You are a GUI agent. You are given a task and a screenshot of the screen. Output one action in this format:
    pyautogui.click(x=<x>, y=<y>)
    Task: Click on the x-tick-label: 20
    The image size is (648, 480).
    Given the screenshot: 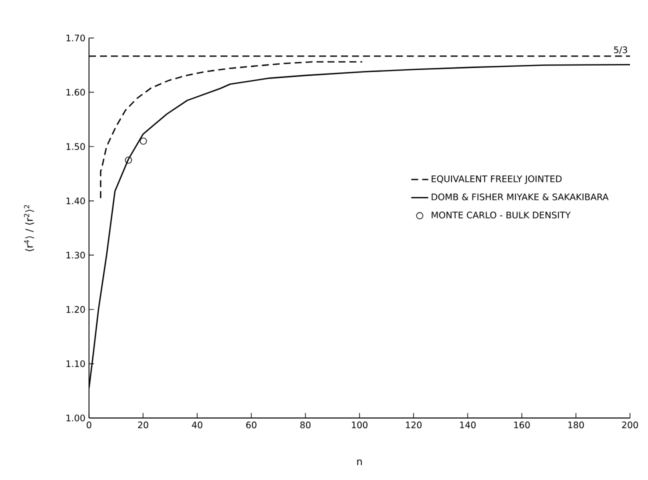 What is the action you would take?
    pyautogui.click(x=143, y=425)
    